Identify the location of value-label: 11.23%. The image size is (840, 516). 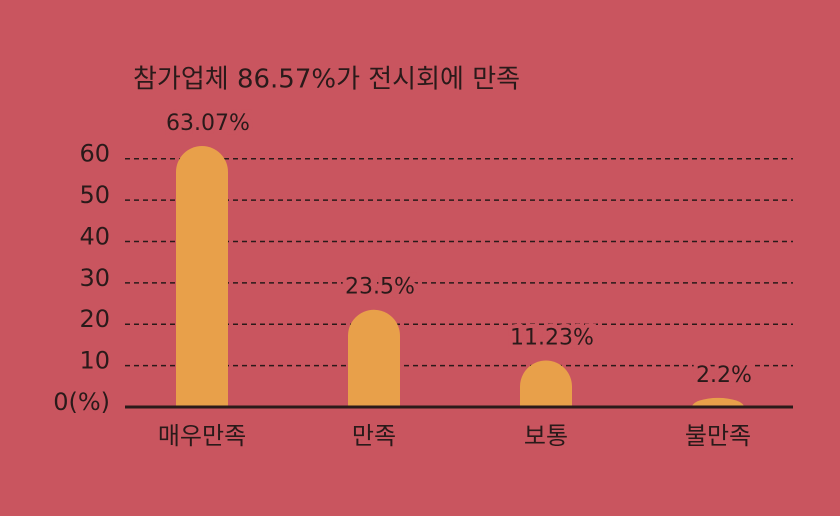
(552, 338).